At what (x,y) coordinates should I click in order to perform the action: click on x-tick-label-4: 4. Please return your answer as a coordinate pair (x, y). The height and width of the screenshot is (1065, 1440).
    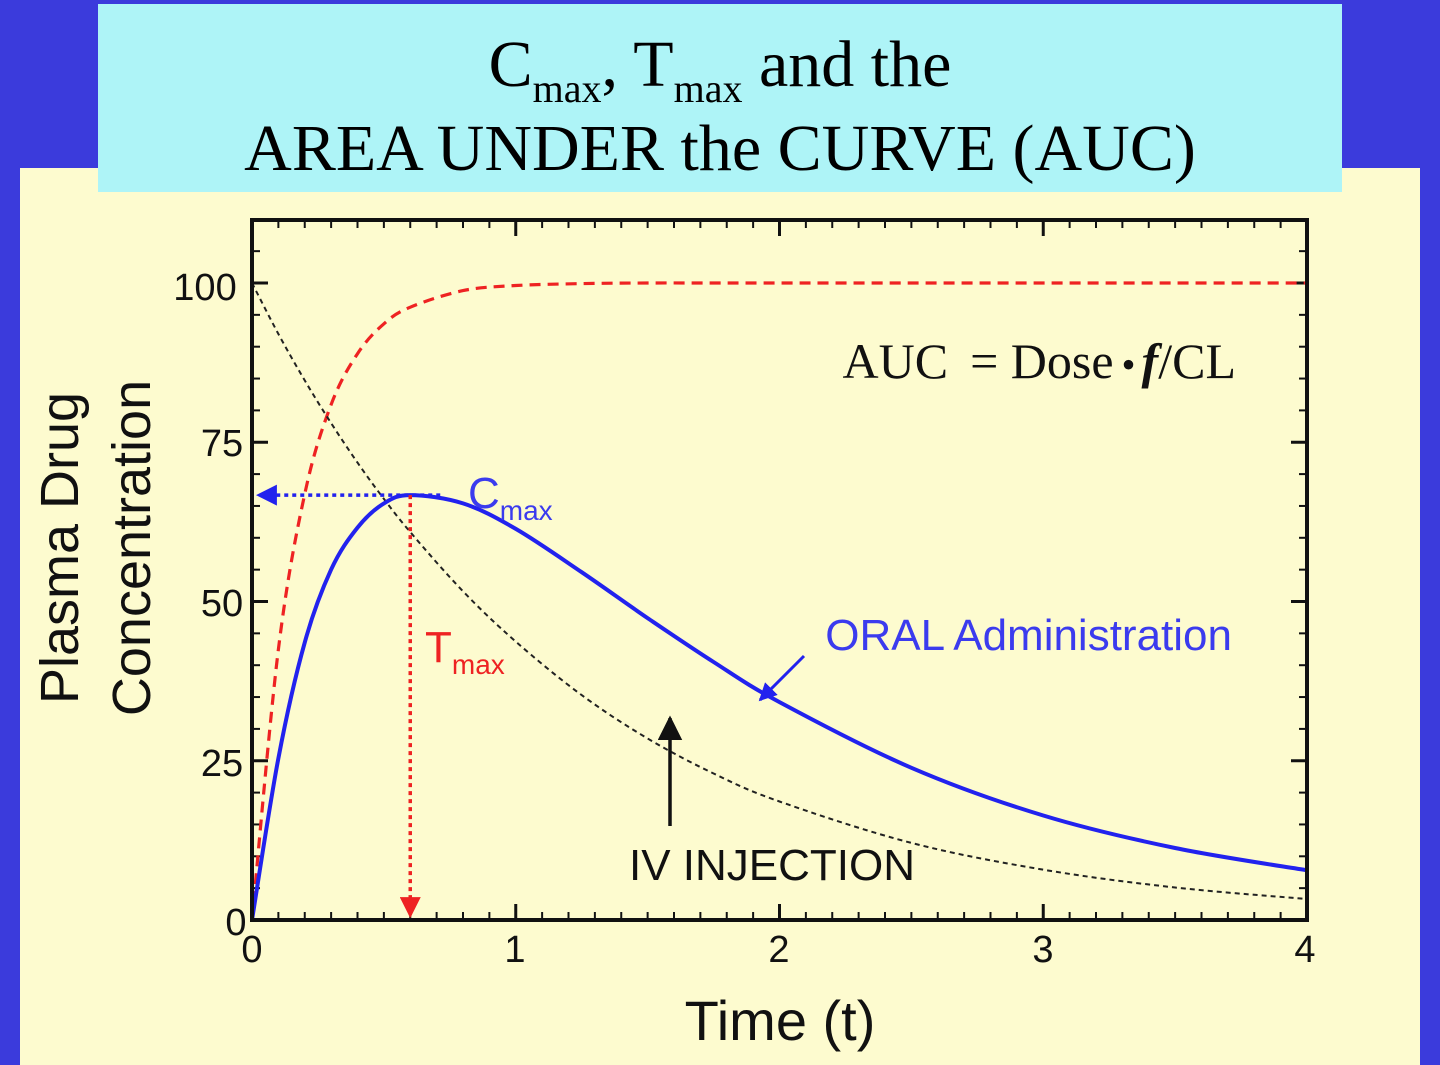
    Looking at the image, I should click on (1304, 950).